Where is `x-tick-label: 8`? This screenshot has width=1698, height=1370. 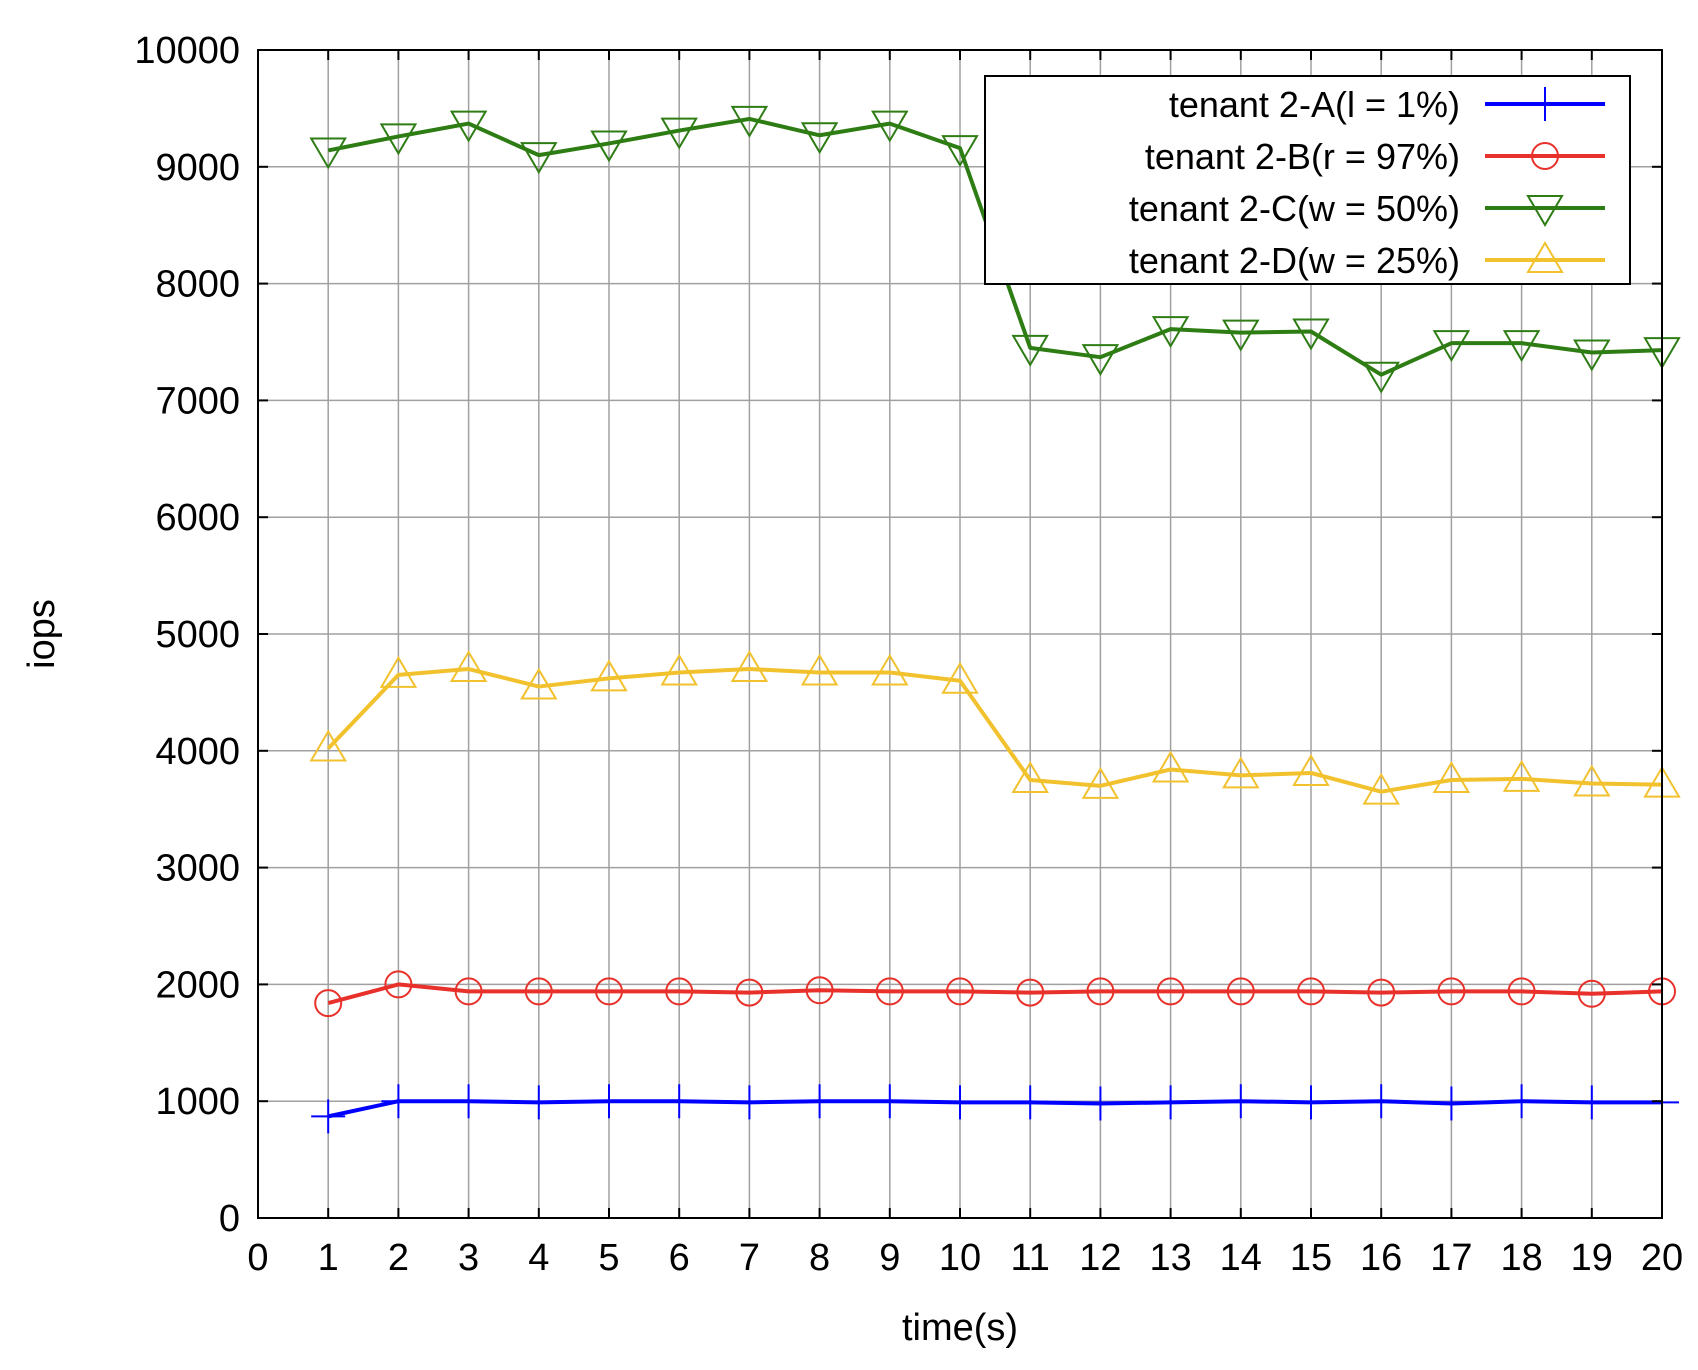
x-tick-label: 8 is located at coordinates (819, 1258).